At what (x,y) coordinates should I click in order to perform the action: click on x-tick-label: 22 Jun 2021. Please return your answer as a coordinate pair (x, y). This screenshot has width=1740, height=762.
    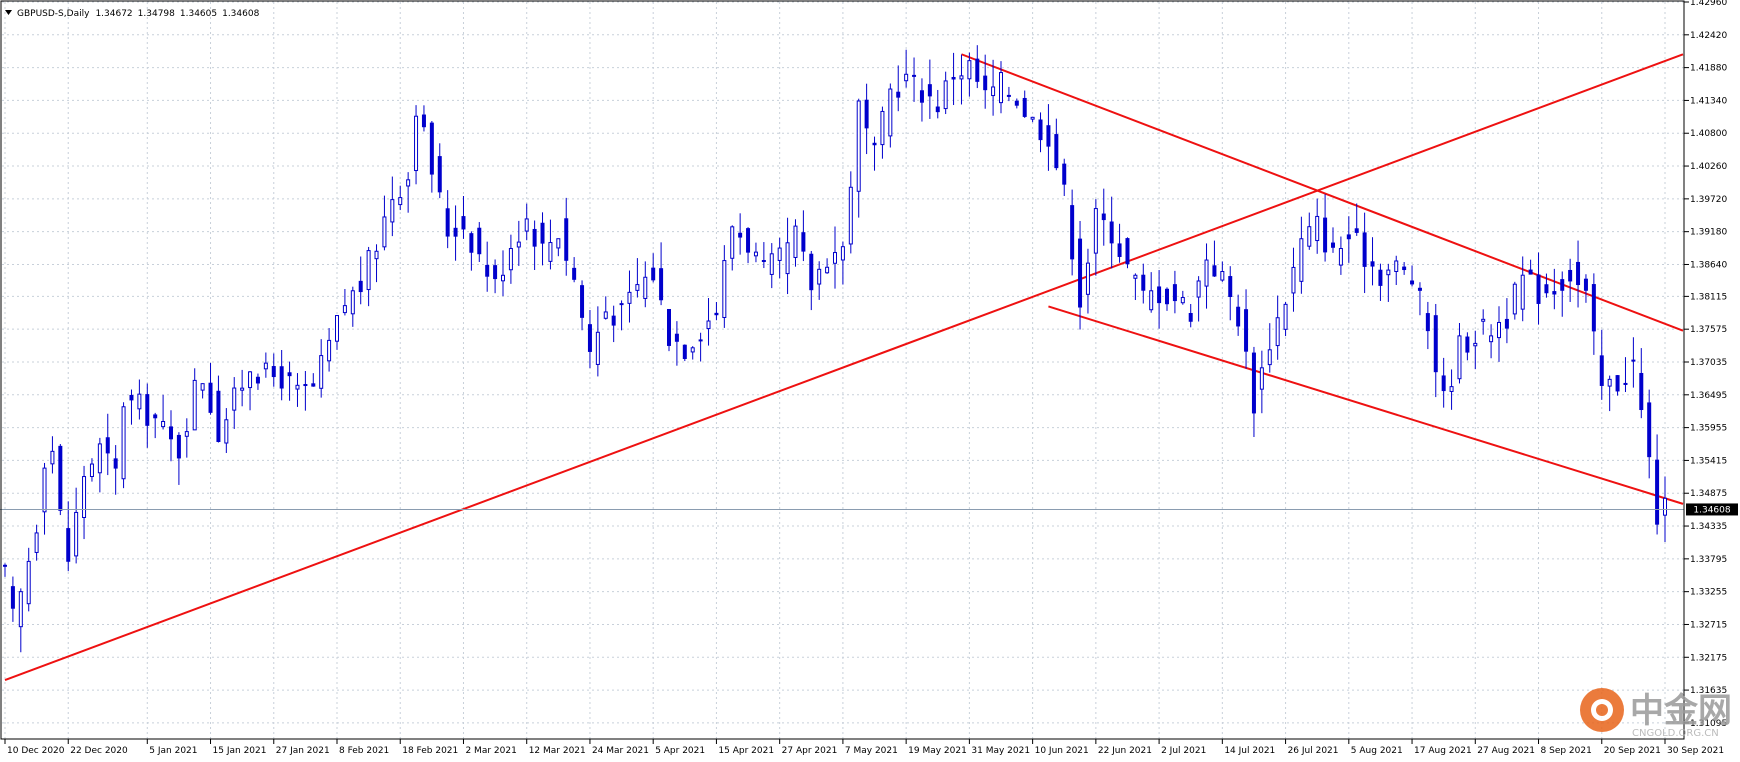
    Looking at the image, I should click on (1125, 751).